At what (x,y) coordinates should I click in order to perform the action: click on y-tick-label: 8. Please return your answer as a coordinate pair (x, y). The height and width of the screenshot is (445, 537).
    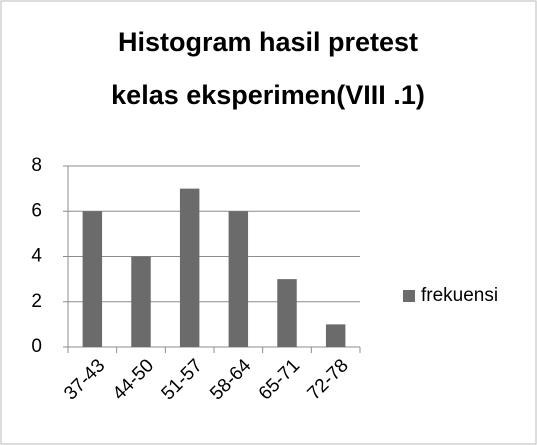
    Looking at the image, I should click on (36, 165).